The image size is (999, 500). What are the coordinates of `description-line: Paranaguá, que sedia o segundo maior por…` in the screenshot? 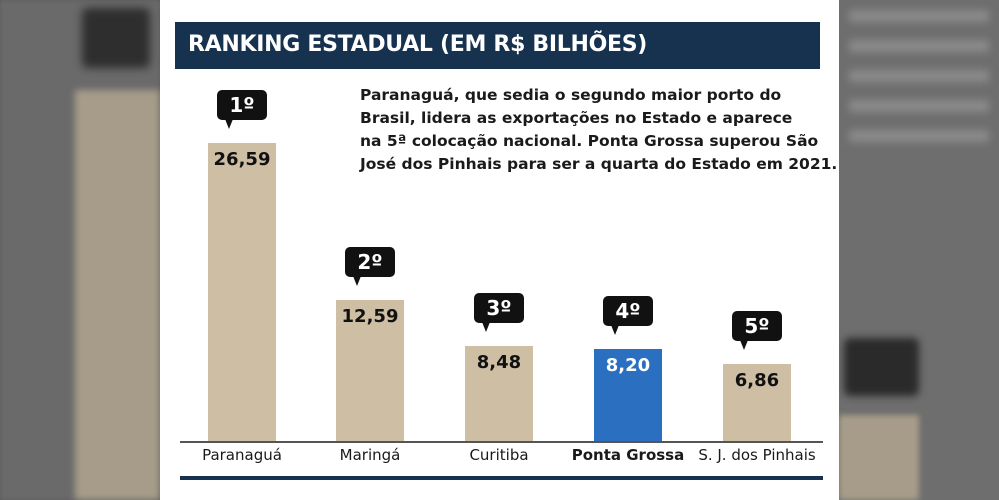 It's located at (571, 95).